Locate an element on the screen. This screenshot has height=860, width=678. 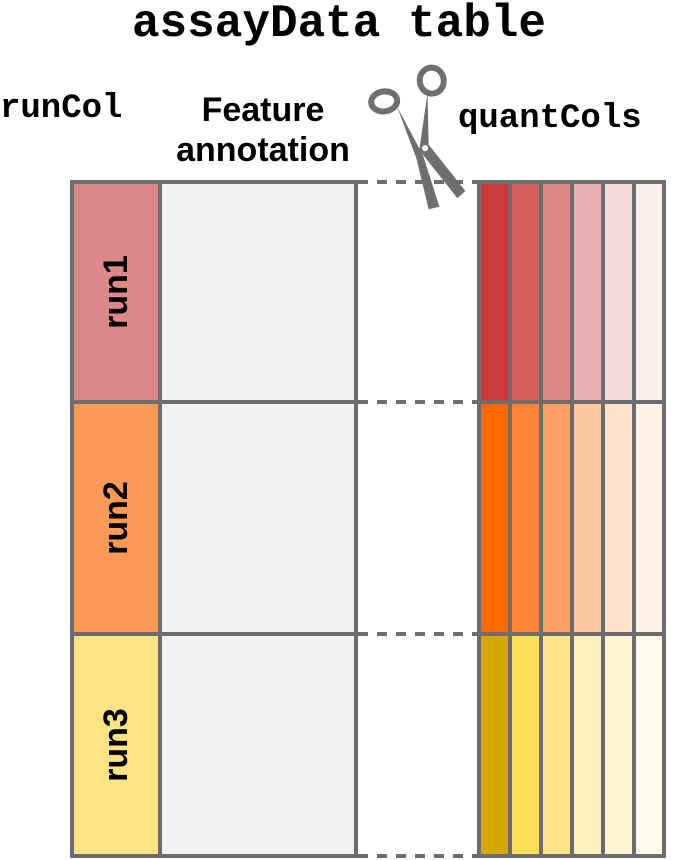
quant-cols-label: quantCols is located at coordinates (550, 119).